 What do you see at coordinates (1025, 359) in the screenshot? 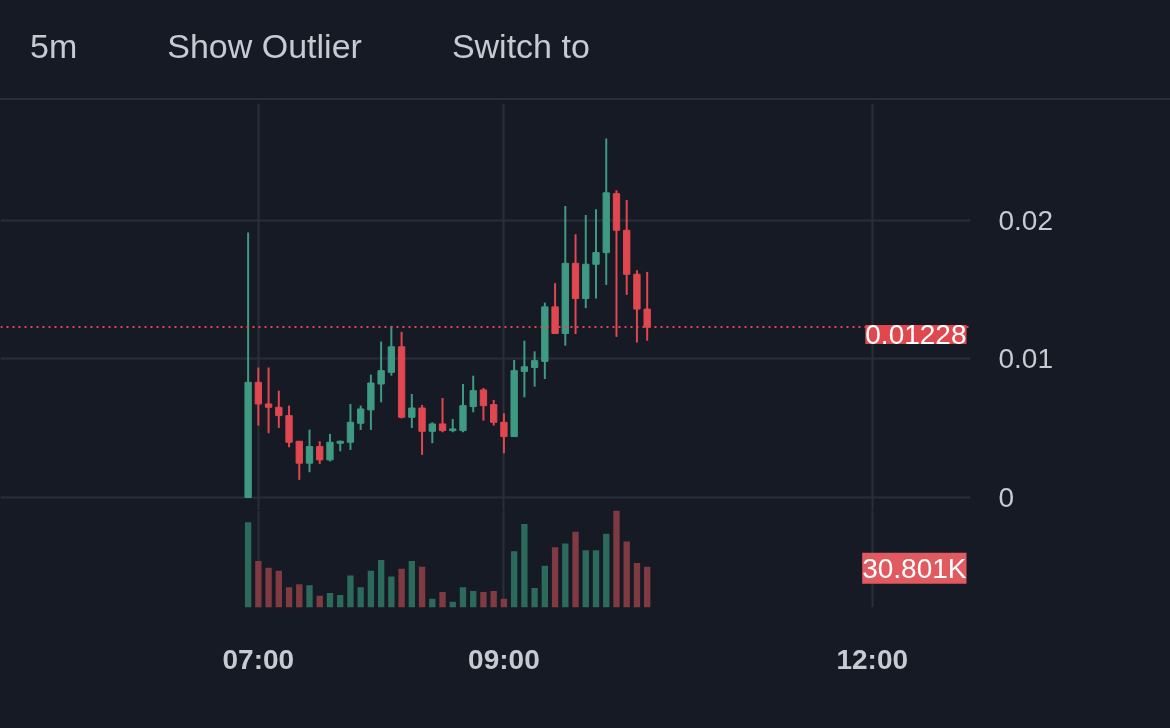
I see `y-tick-label: 0.01` at bounding box center [1025, 359].